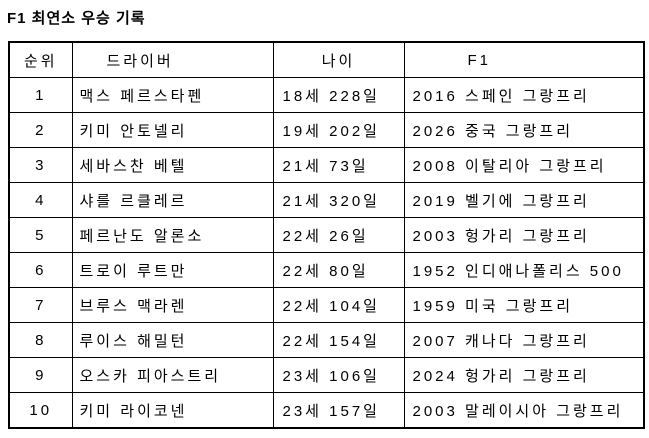 The image size is (649, 438). Describe the element at coordinates (172, 59) in the screenshot. I see `column-header-driver: 드라이버` at that location.